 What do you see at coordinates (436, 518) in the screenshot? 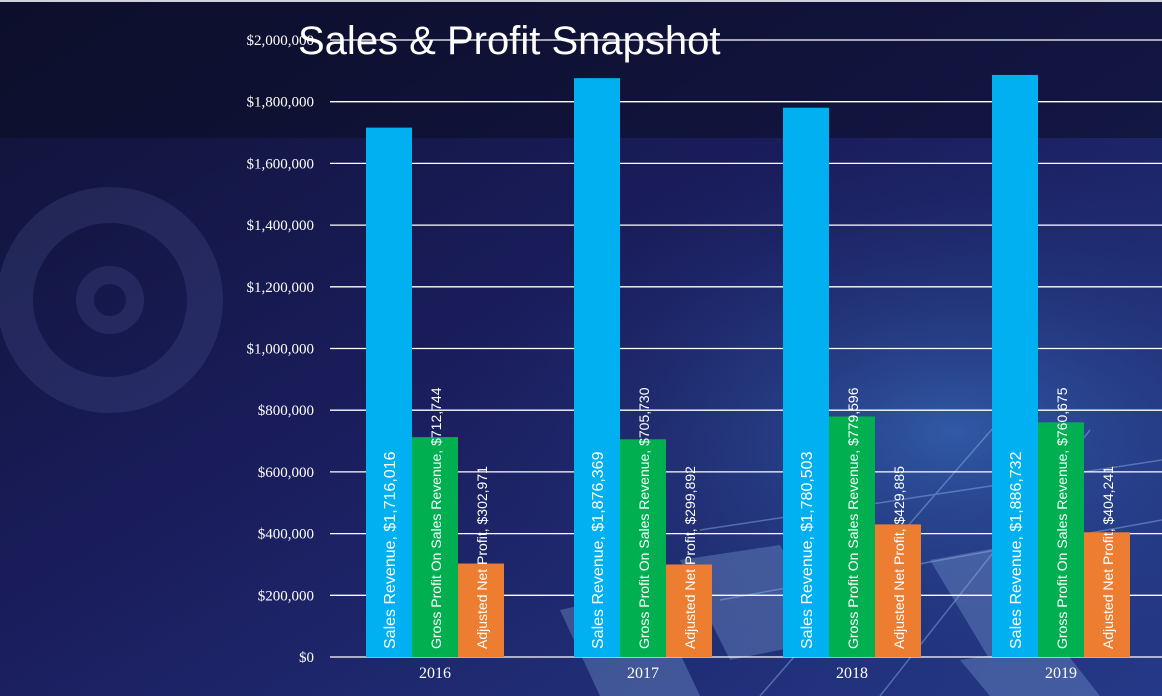
I see `data-label: Gross Profit On Sales Revenue, $712,744` at bounding box center [436, 518].